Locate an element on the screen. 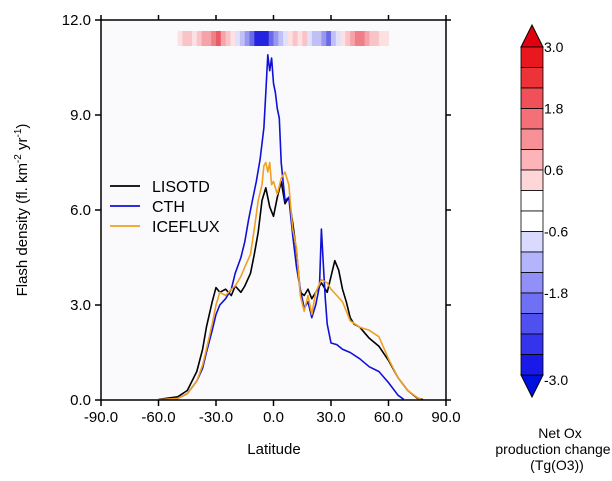 This screenshot has height=481, width=612. x-tick-label-5: 60.0 is located at coordinates (388, 417).